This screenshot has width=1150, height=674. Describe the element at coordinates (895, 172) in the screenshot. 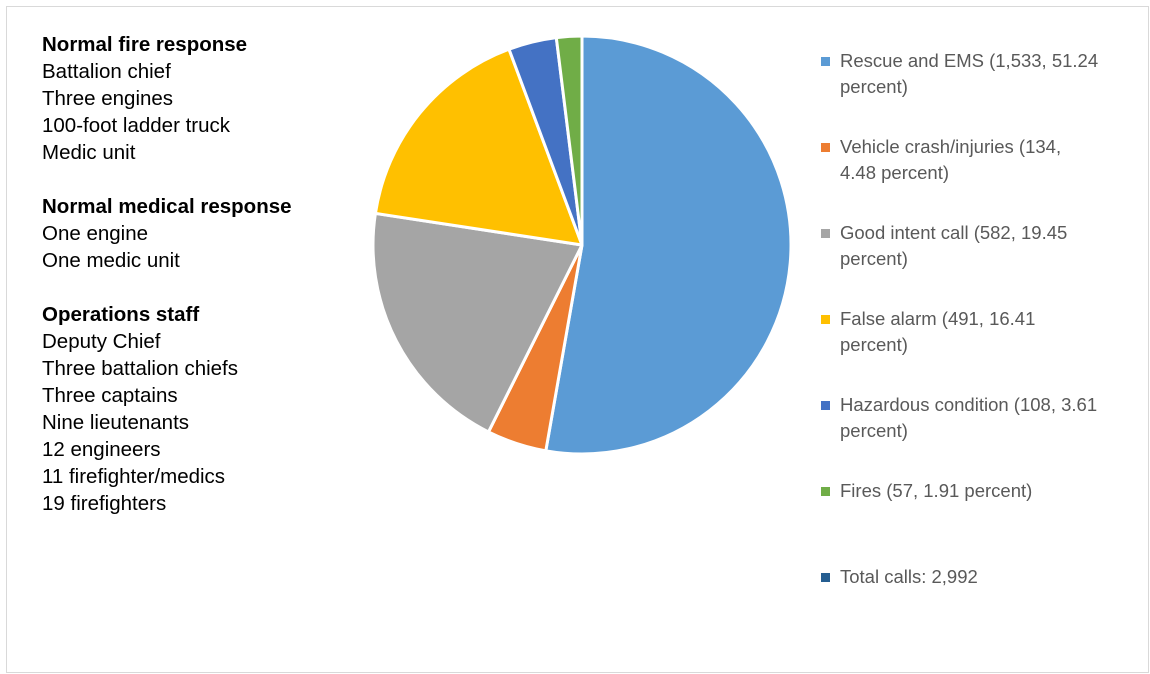

I see `legend-label: 4.48 percent)` at that location.